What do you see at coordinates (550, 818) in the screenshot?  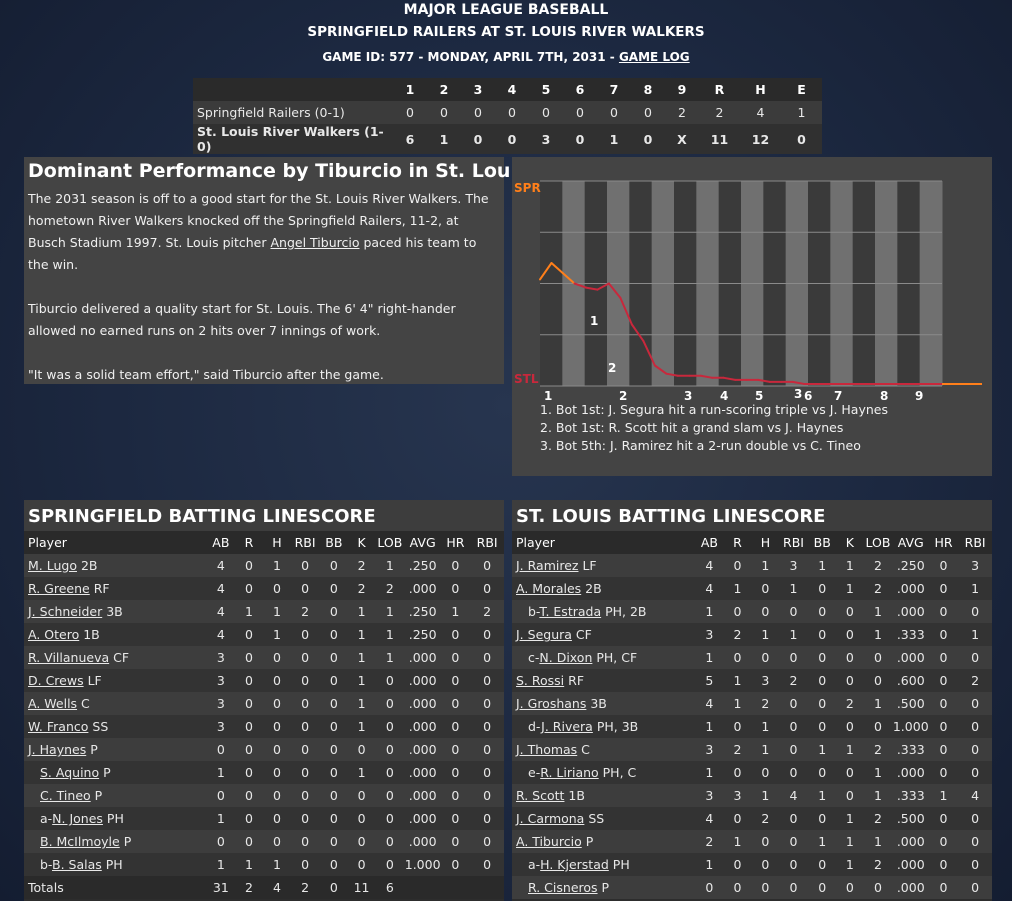 I see `player-link: J. Carmona` at bounding box center [550, 818].